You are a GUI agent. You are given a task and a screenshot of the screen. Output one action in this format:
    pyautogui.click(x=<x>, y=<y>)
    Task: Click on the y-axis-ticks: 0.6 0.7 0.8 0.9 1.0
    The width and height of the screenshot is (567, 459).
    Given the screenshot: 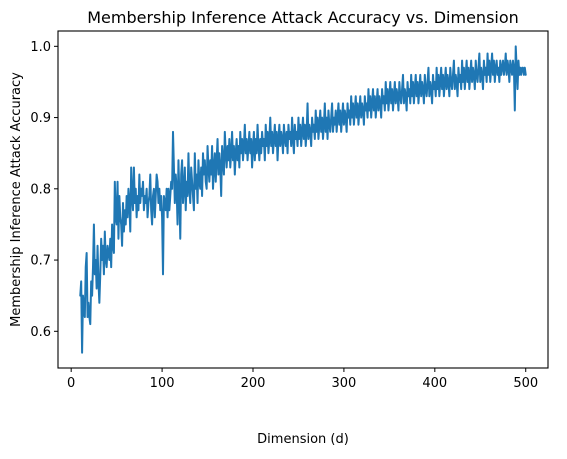 What is the action you would take?
    pyautogui.click(x=44, y=190)
    